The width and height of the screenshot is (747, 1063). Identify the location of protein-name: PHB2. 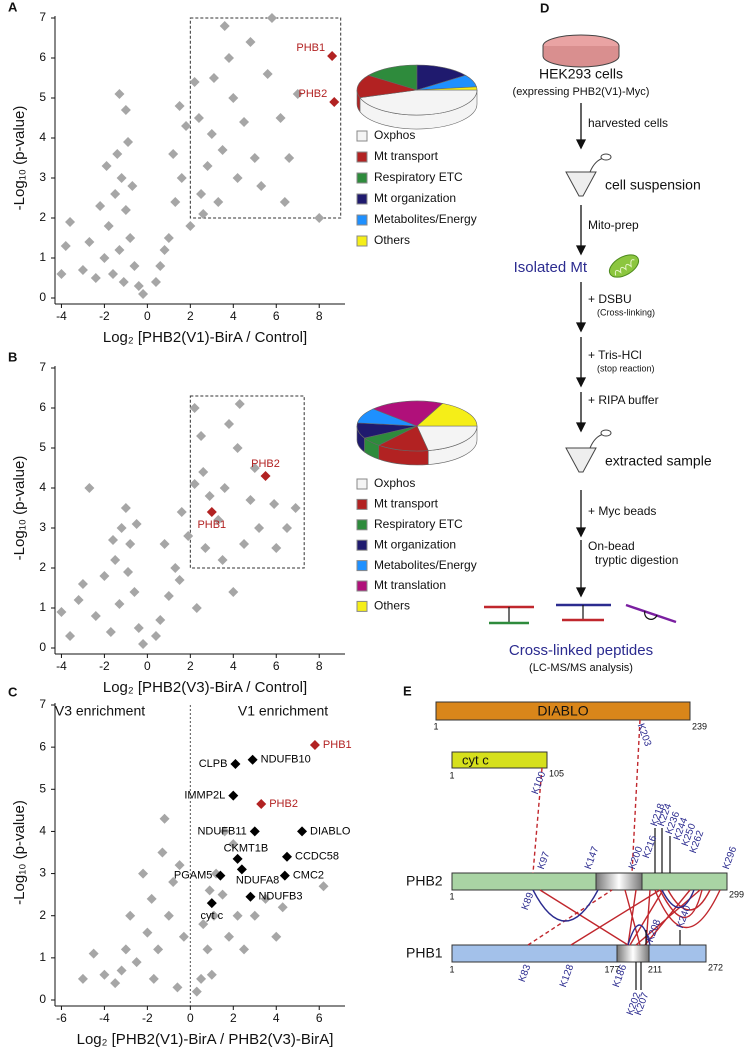
(424, 881).